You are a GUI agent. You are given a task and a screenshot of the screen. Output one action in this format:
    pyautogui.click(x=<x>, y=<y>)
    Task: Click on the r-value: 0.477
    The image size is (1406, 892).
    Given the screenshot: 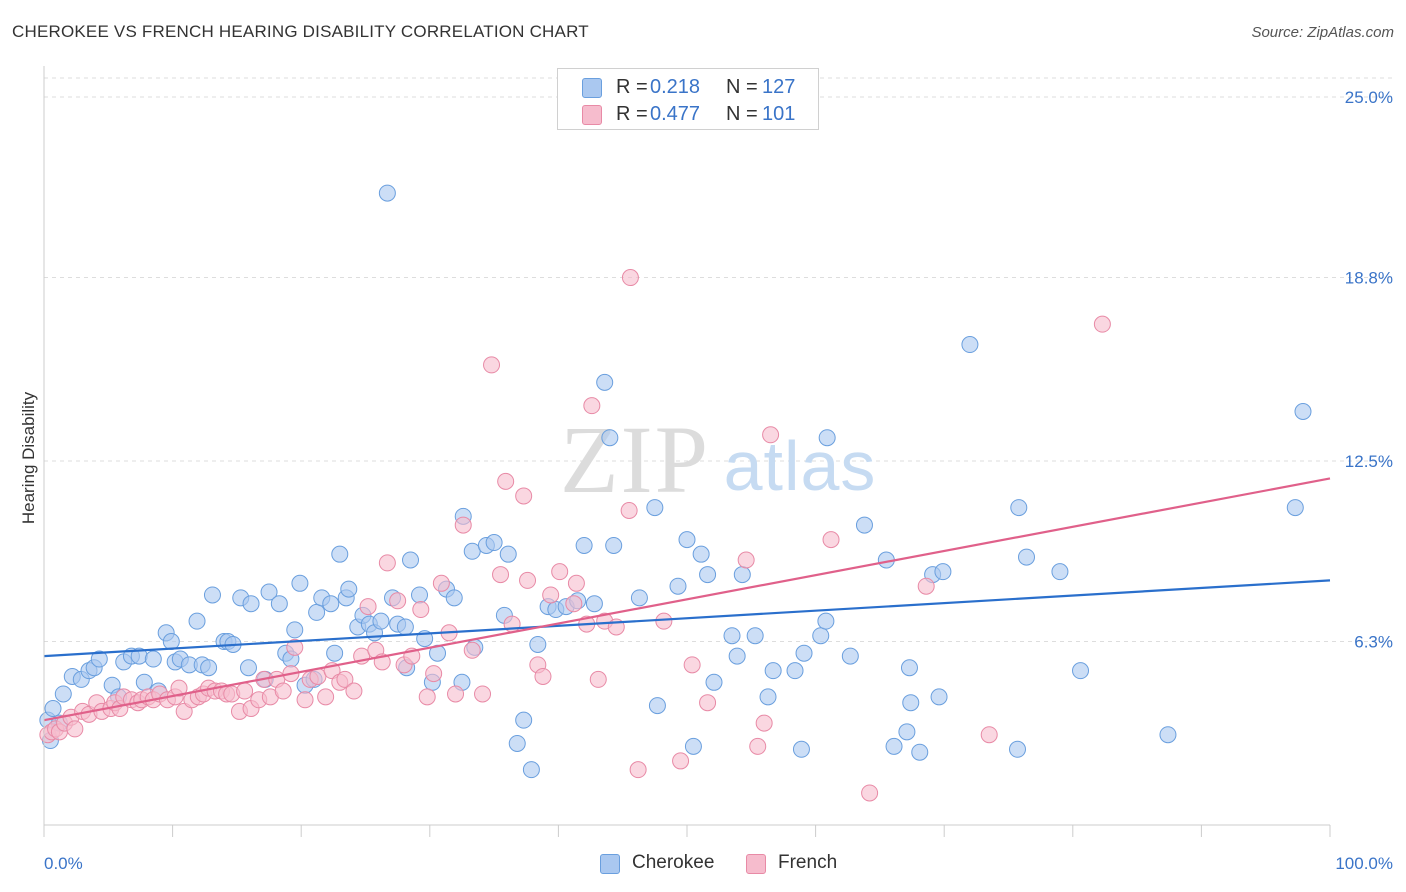 What is the action you would take?
    pyautogui.click(x=675, y=114)
    